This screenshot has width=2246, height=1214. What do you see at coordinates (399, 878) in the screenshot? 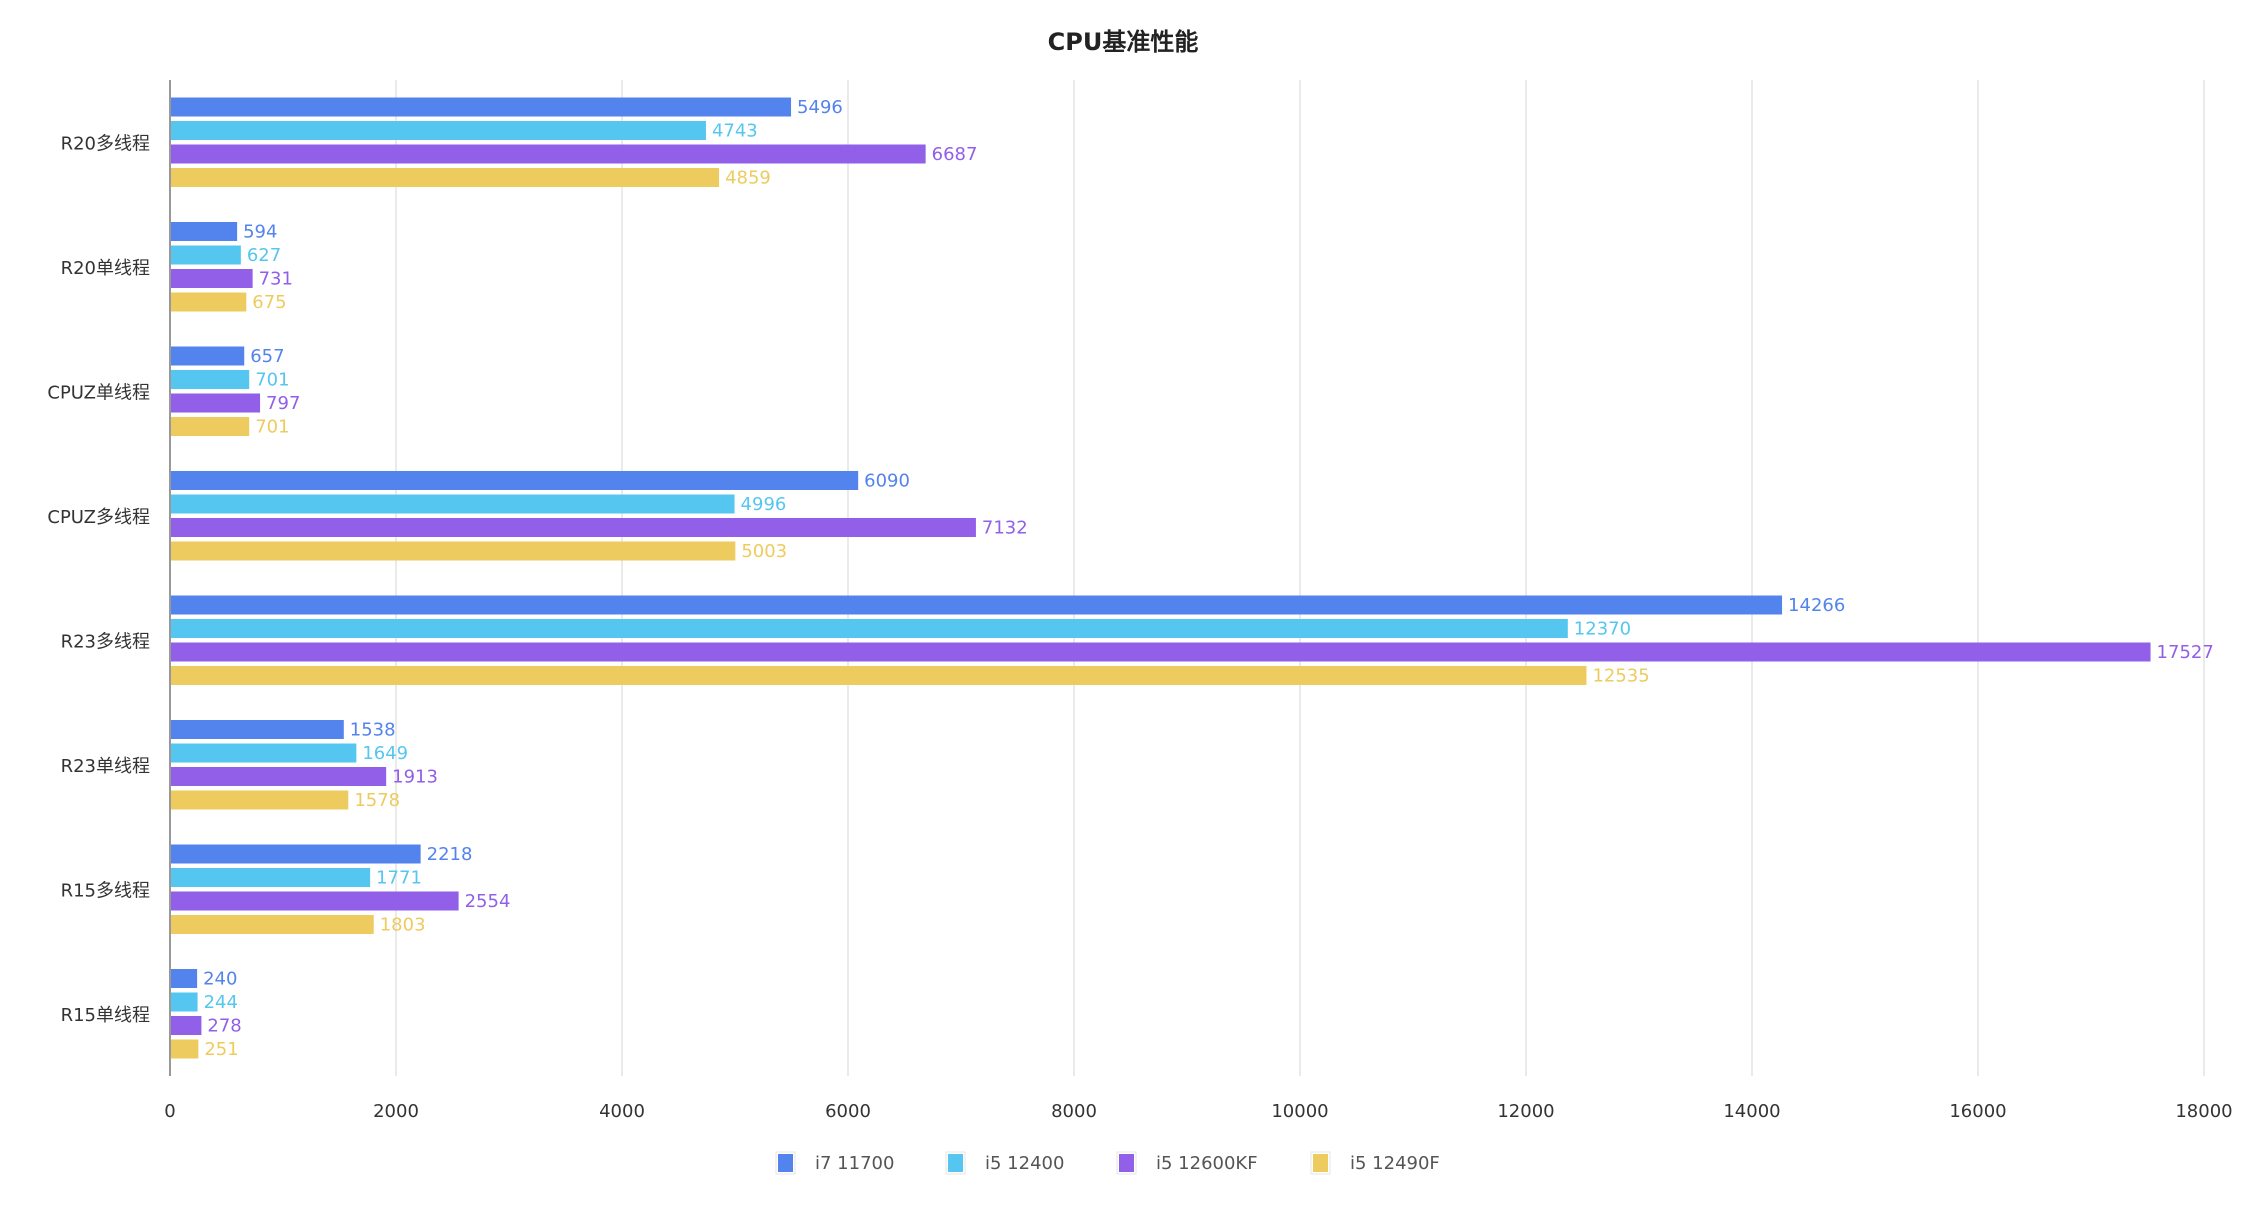
I see `value-label: 1771` at bounding box center [399, 878].